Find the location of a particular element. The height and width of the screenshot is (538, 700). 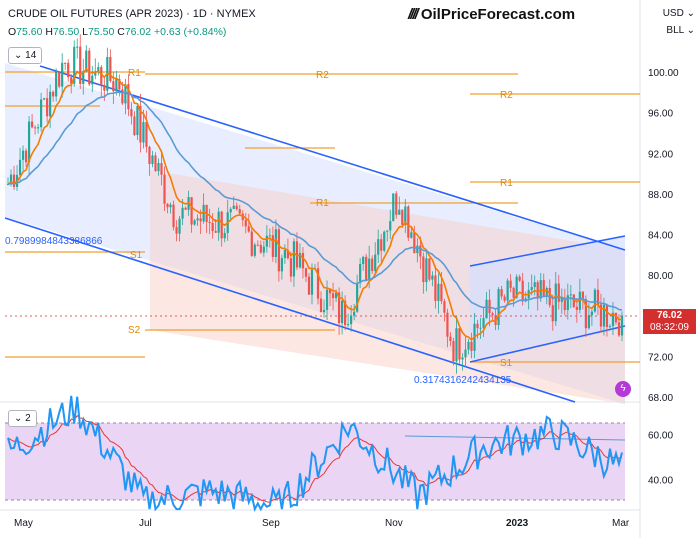

indicator-legend-toggle: ⌄ 14 is located at coordinates (25, 55).